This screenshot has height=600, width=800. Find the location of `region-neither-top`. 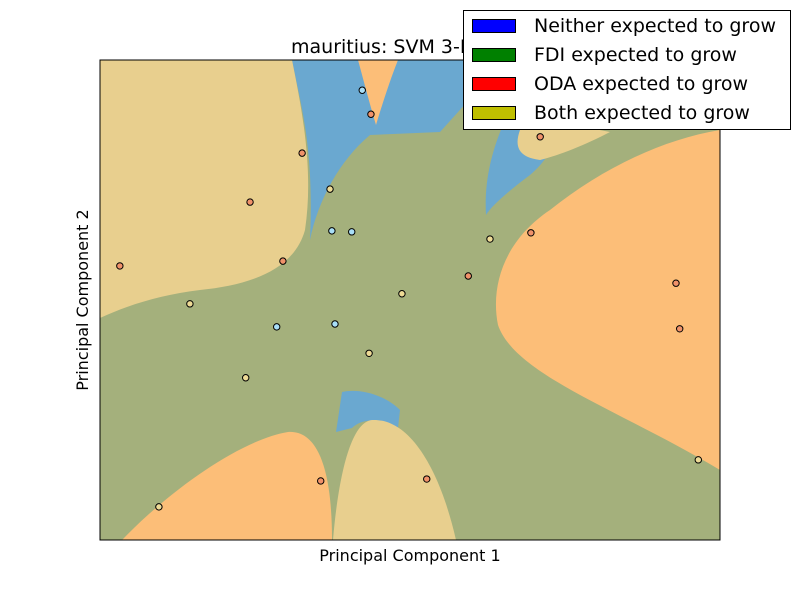

region-neither-top is located at coordinates (398, 150).